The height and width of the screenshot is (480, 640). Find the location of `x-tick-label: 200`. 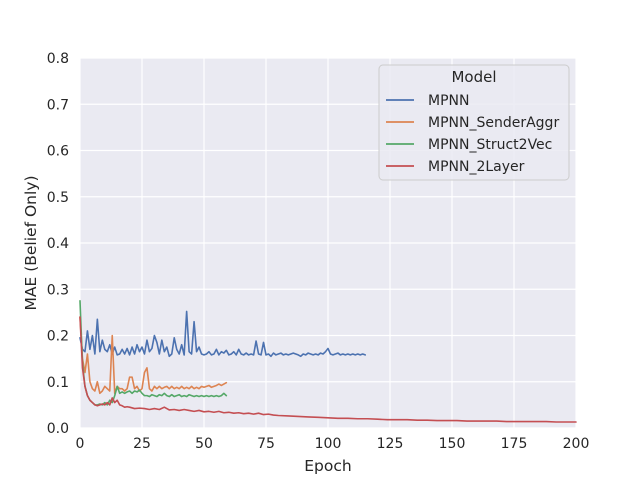

x-tick-label: 200 is located at coordinates (576, 444).